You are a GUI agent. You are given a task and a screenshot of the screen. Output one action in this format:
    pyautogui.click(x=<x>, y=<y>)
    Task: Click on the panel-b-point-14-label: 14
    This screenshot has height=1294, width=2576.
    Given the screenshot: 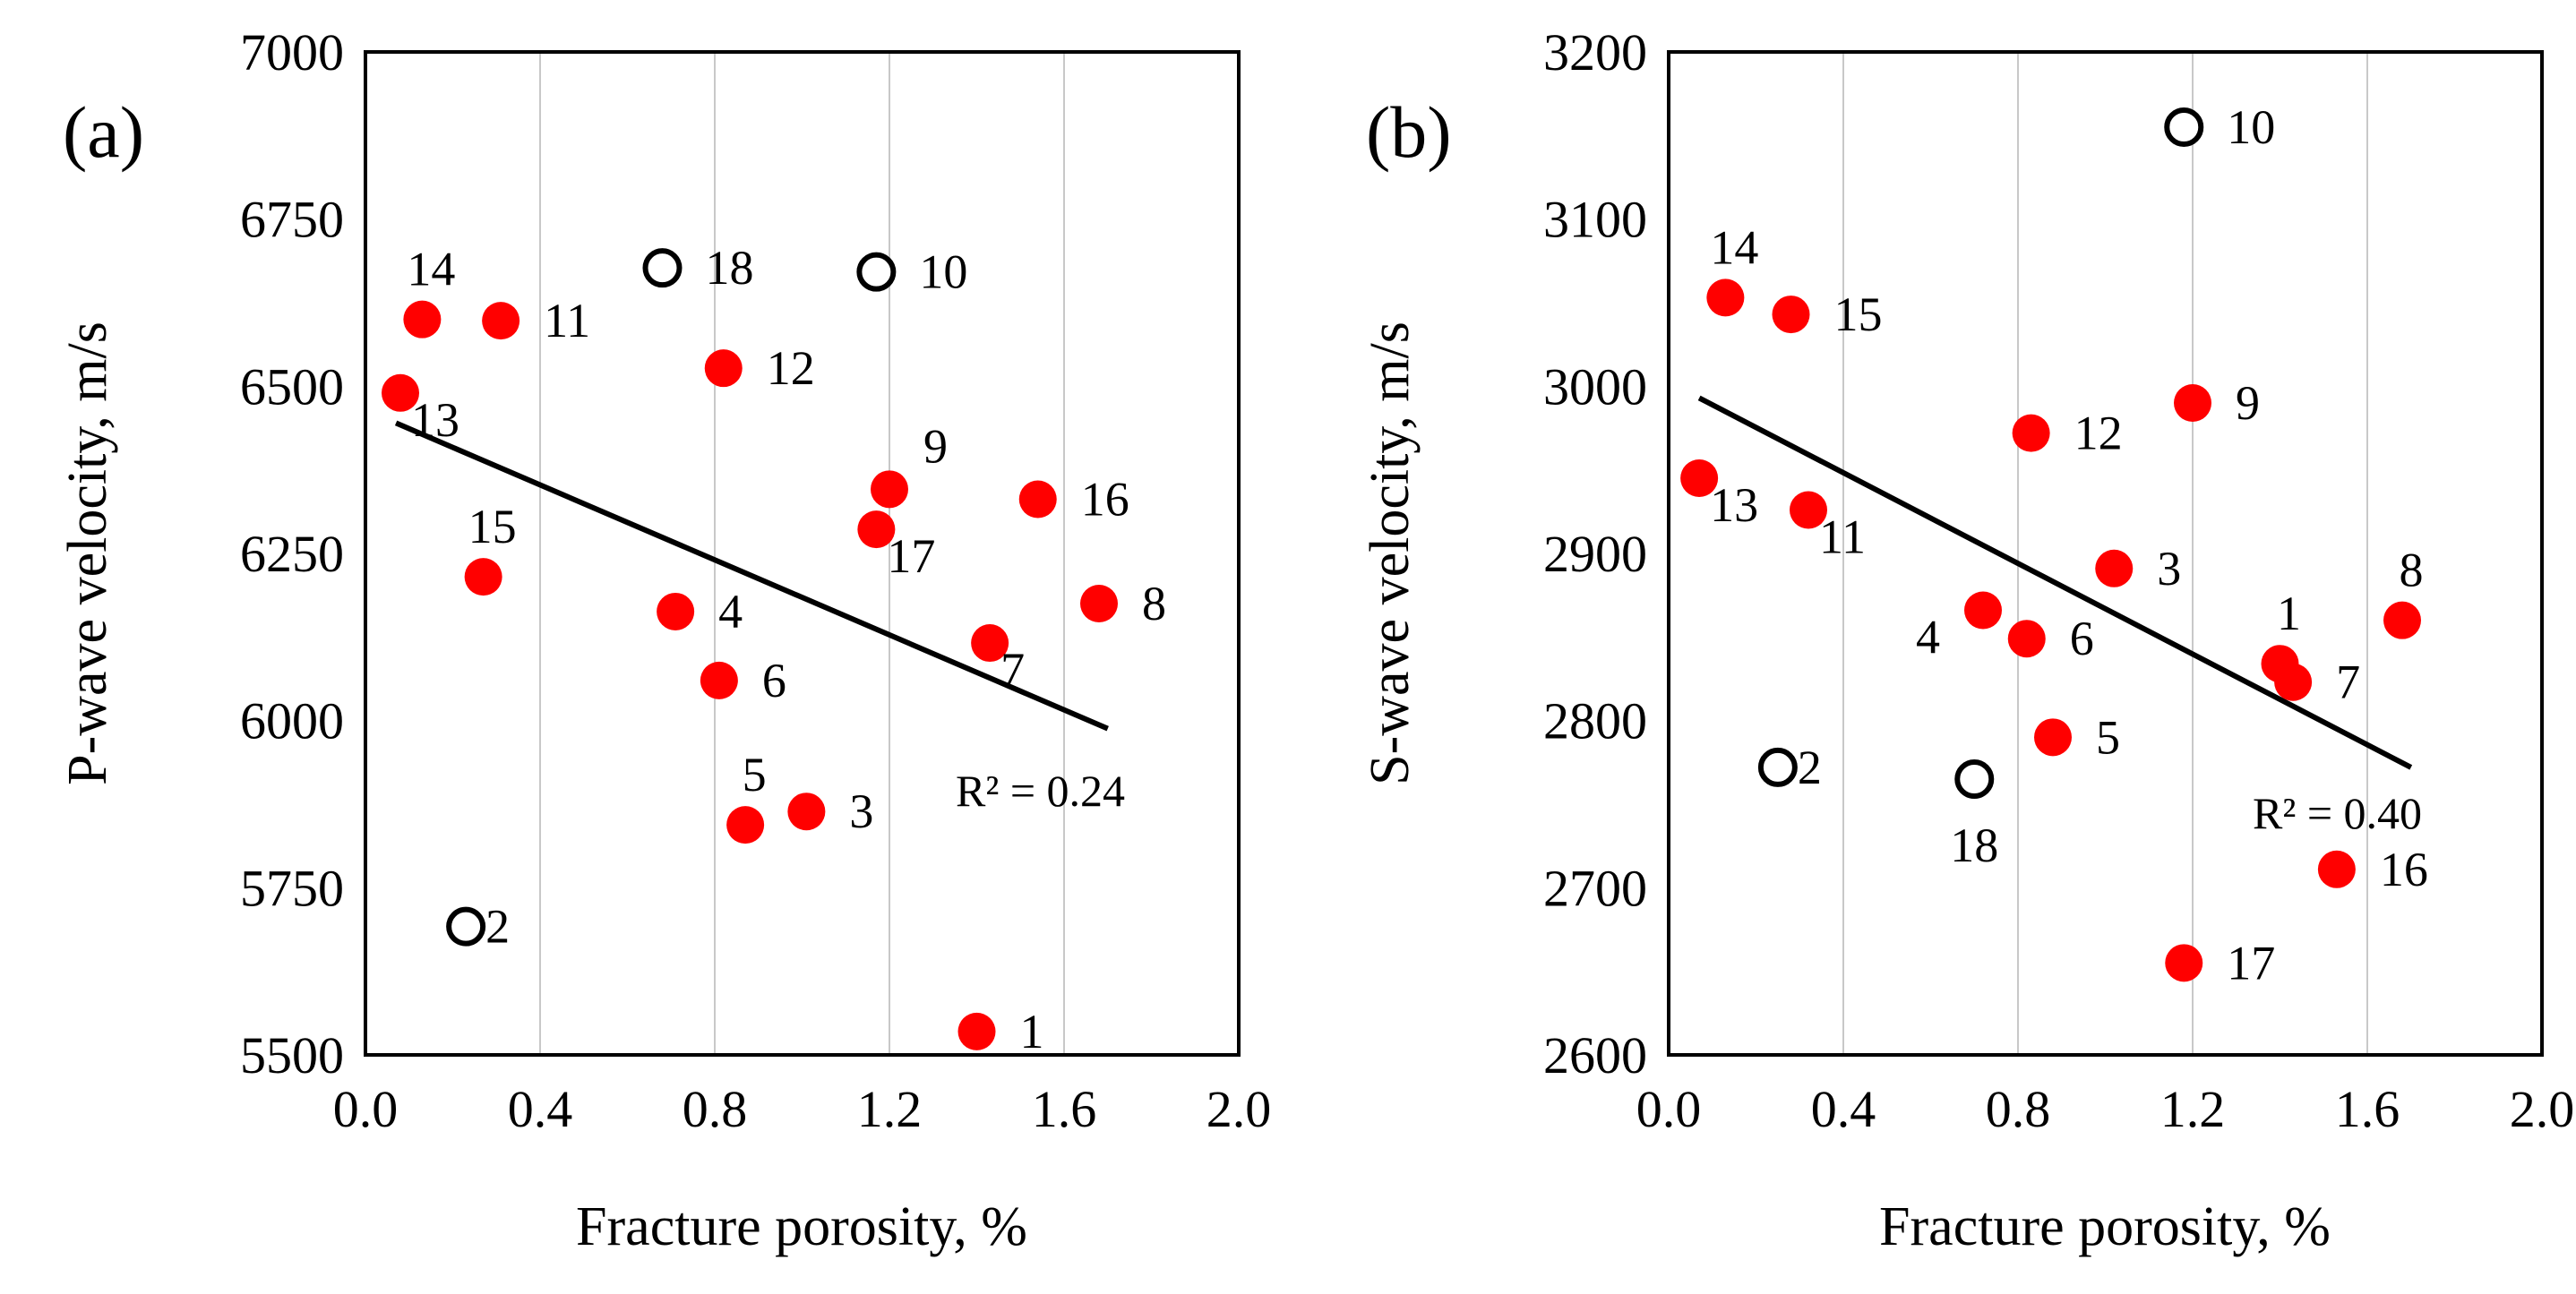 What is the action you would take?
    pyautogui.click(x=1734, y=247)
    